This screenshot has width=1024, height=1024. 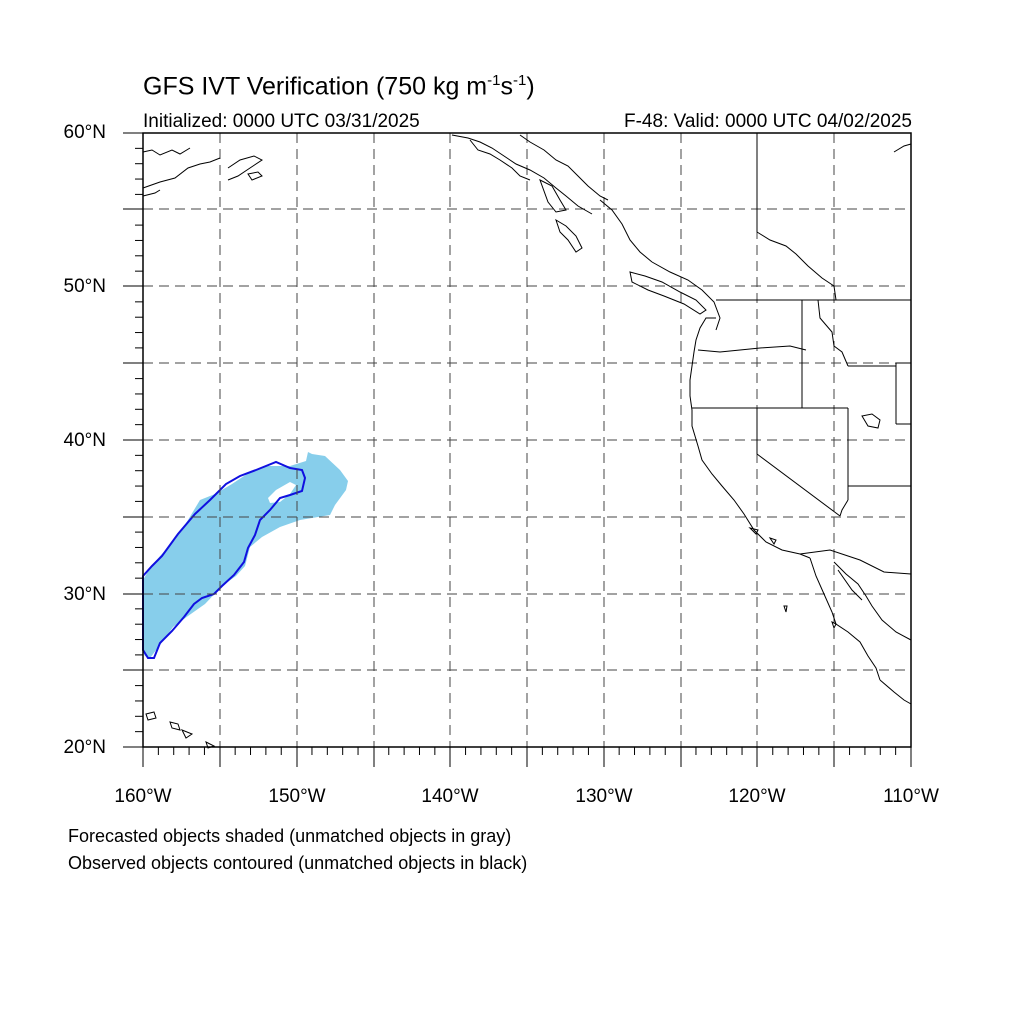 I want to click on lat-label-20n: 20°N, so click(x=84, y=747).